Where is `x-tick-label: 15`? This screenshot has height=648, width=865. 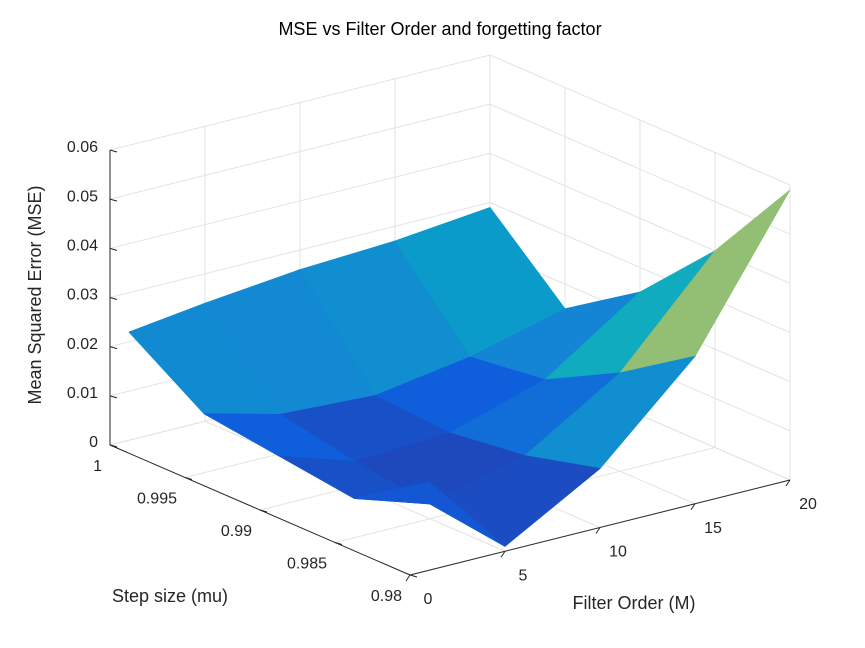
x-tick-label: 15 is located at coordinates (713, 528).